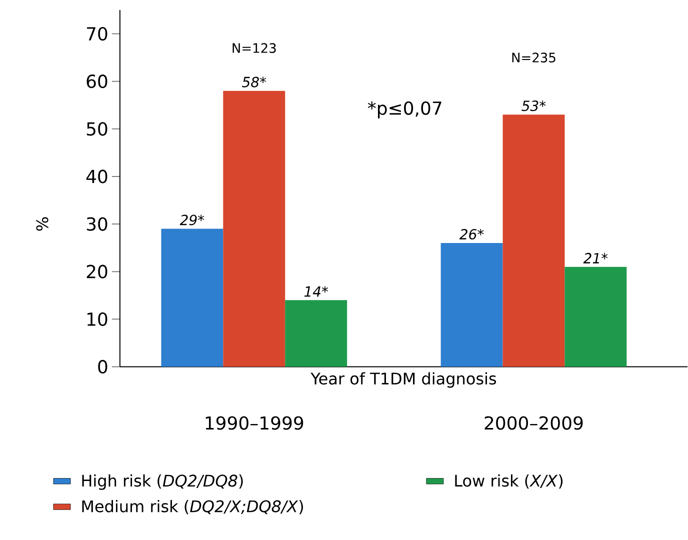  Describe the element at coordinates (97, 177) in the screenshot. I see `y-tick-label: 40` at that location.